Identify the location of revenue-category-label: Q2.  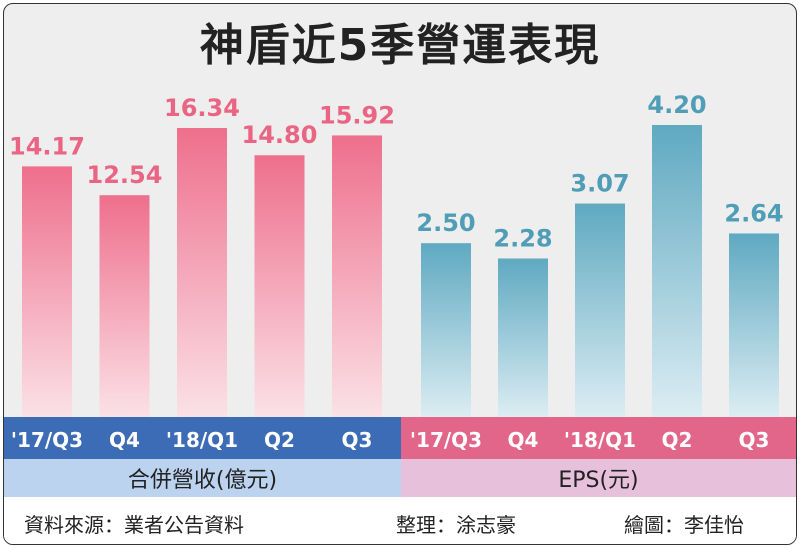
(279, 440).